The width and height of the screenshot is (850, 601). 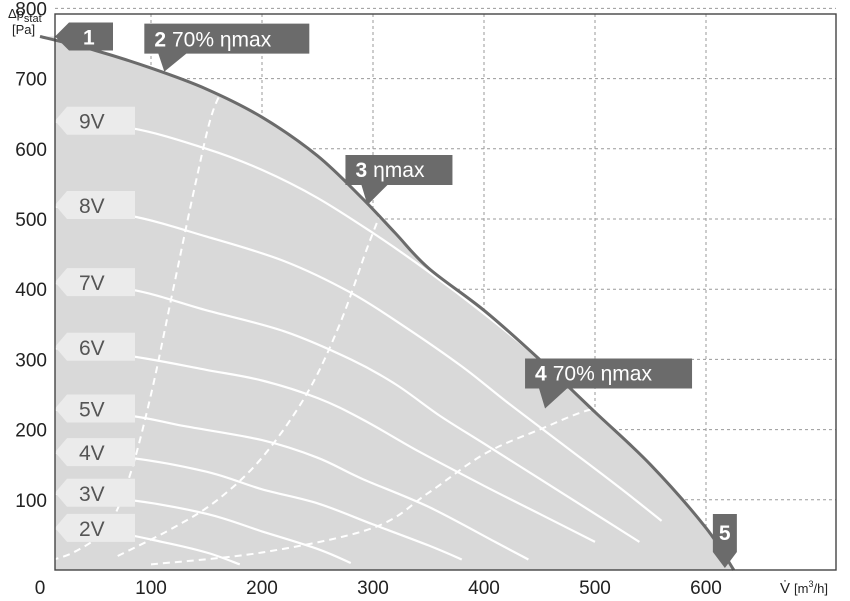 I want to click on annotation-text: 4 70% ηmax, so click(x=593, y=374).